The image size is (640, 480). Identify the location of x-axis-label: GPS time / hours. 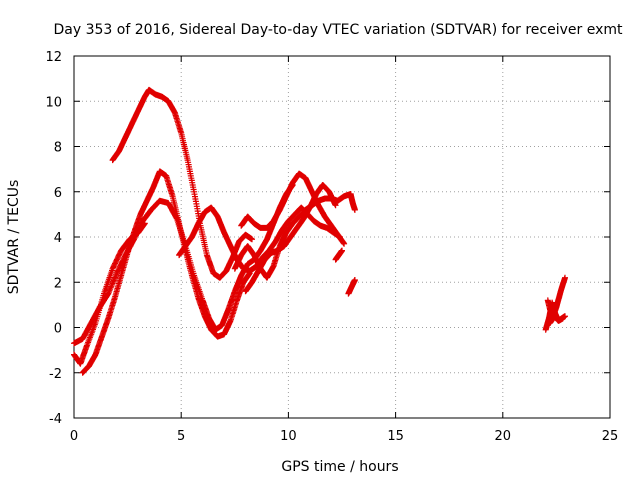
(339, 467).